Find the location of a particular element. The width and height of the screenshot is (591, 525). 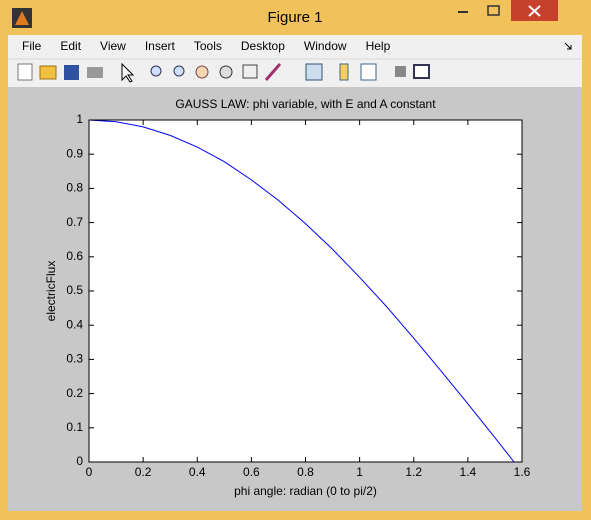

y-tick-label: 1 is located at coordinates (79, 119).